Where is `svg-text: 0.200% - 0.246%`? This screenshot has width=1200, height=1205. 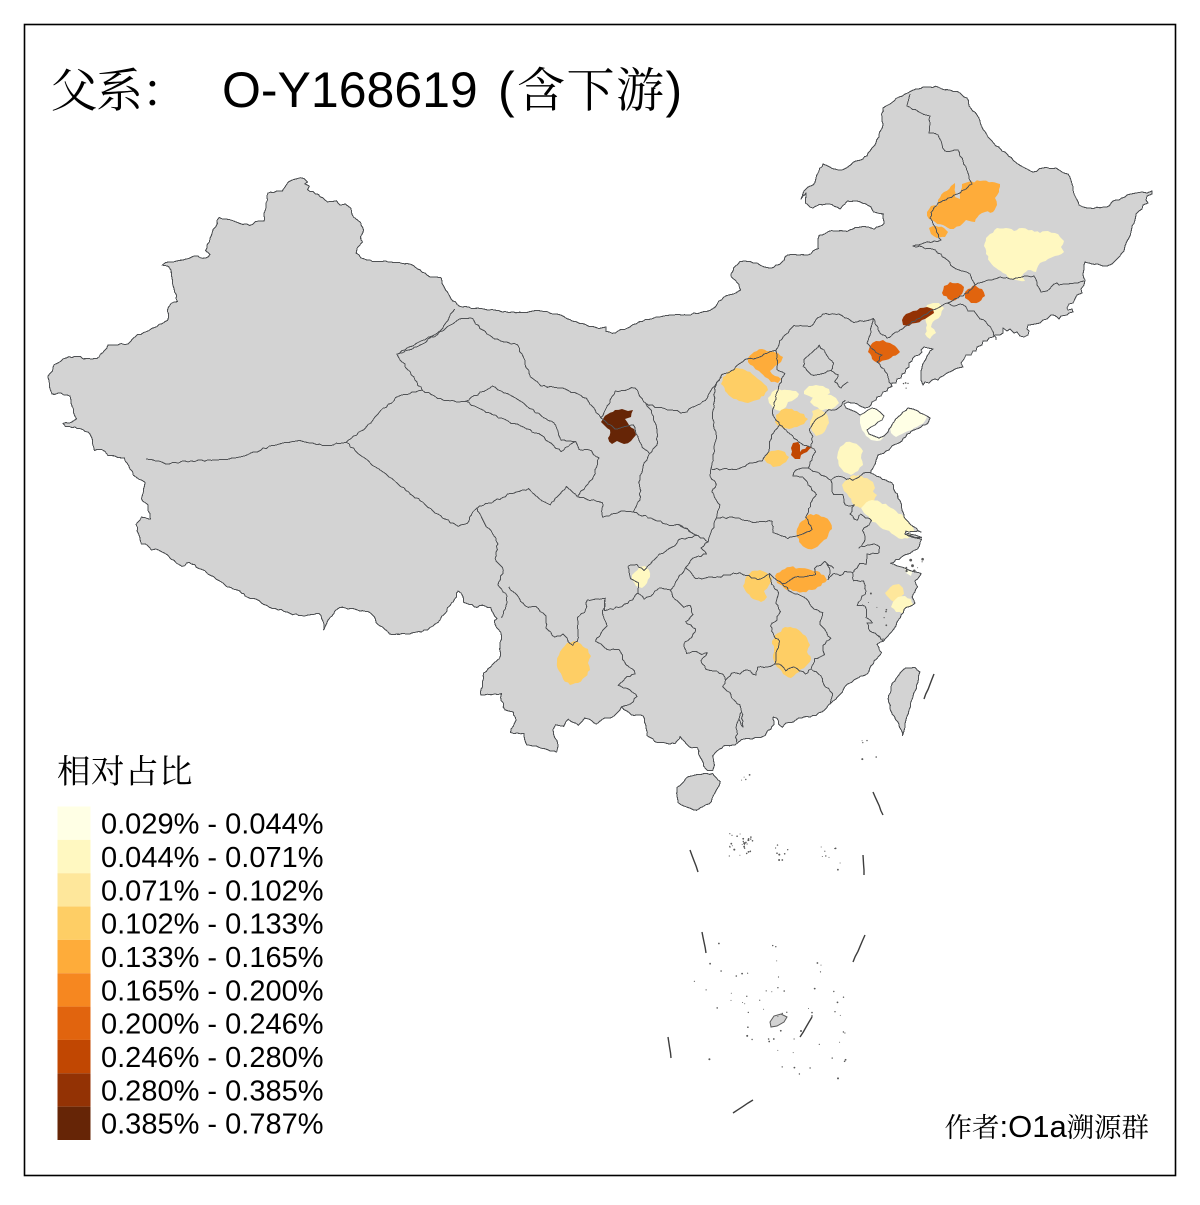
svg-text: 0.200% - 0.246% is located at coordinates (212, 1025).